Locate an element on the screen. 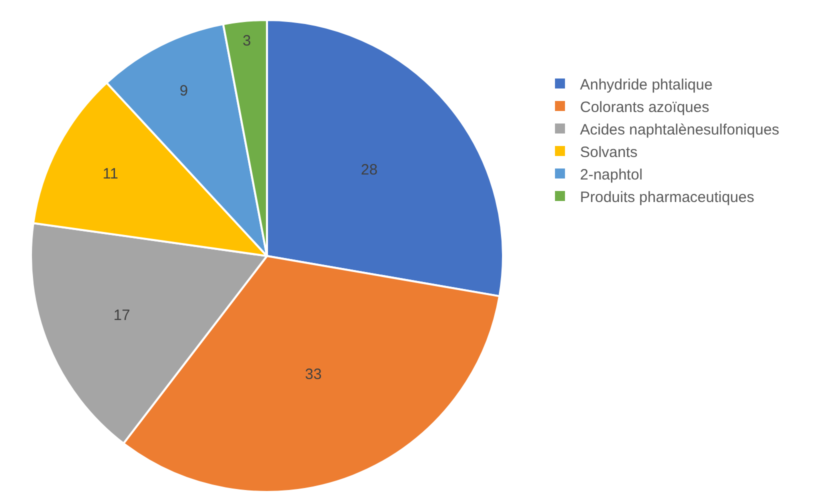  legend-label: Solvants is located at coordinates (609, 152).